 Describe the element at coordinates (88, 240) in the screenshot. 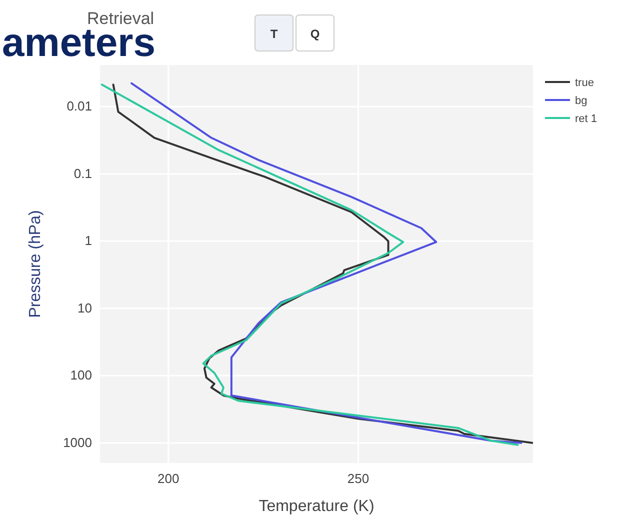

I see `y-tick-label: 1` at that location.